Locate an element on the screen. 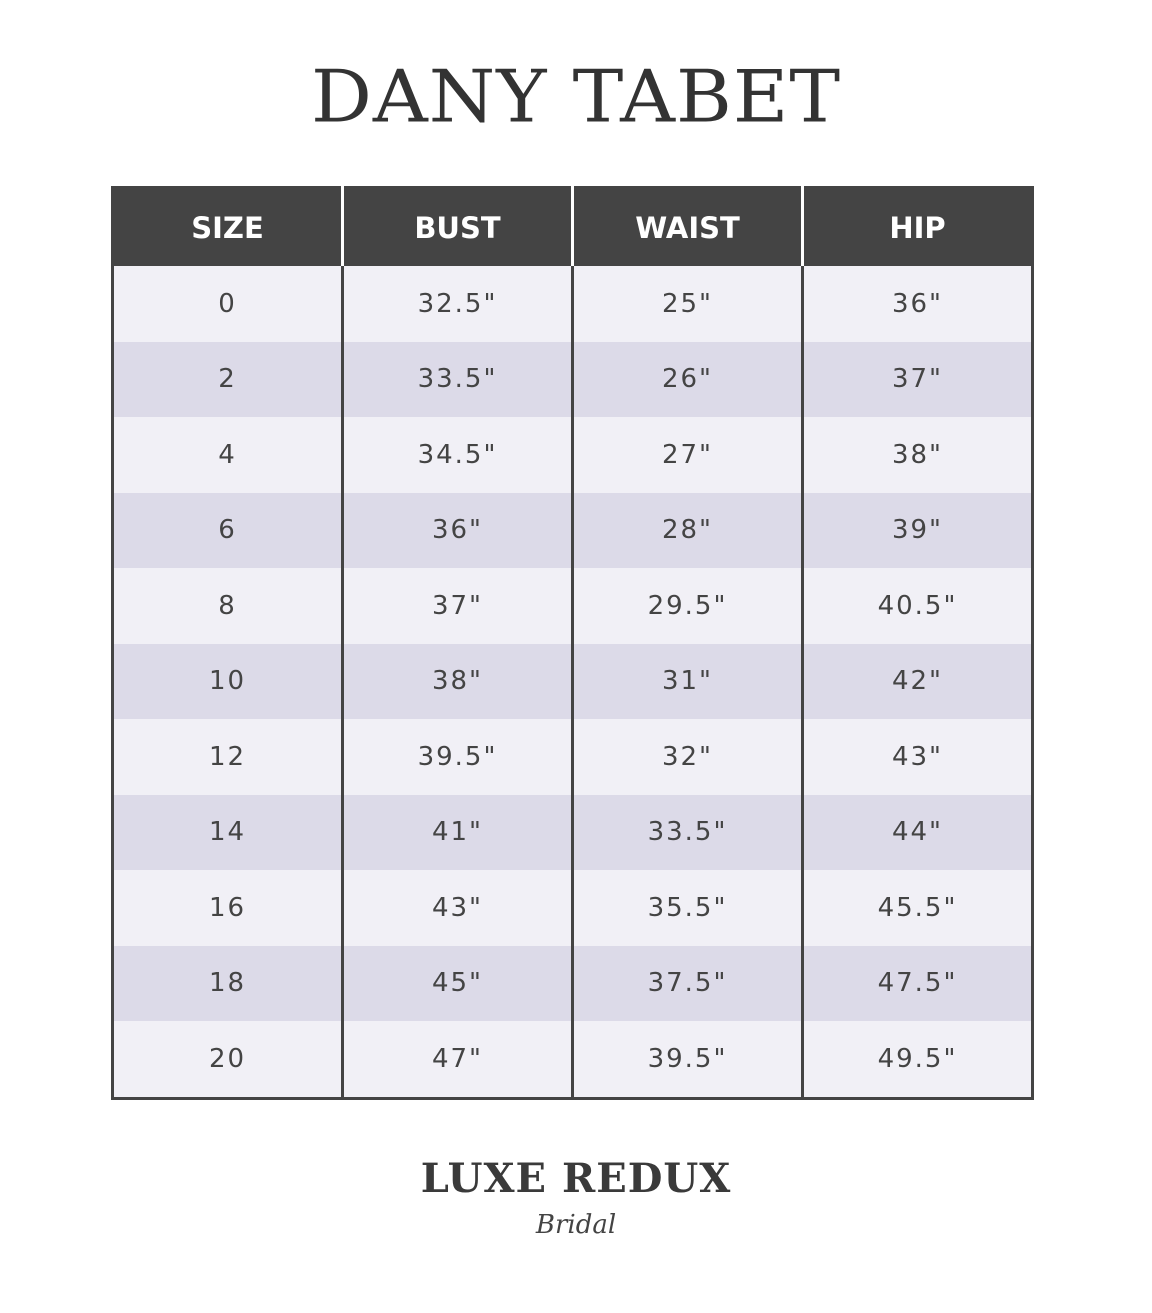 This screenshot has width=1152, height=1313. table-row: 4 34.5" 27" 38" is located at coordinates (572, 455).